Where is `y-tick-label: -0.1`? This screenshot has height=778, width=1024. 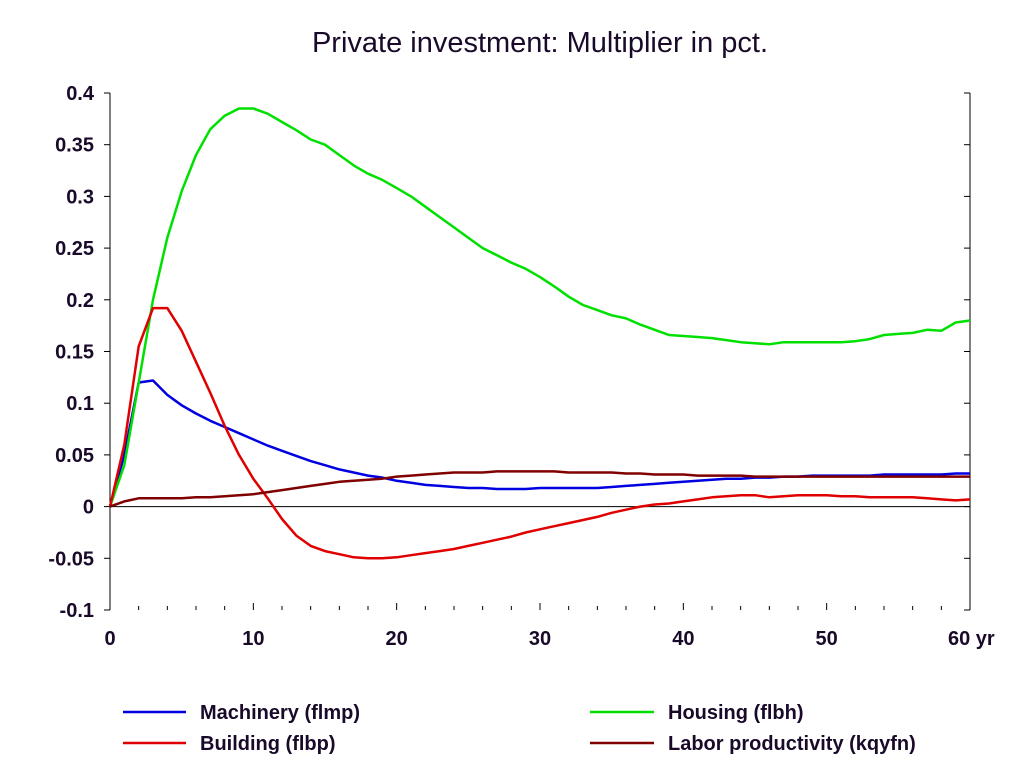 y-tick-label: -0.1 is located at coordinates (77, 611).